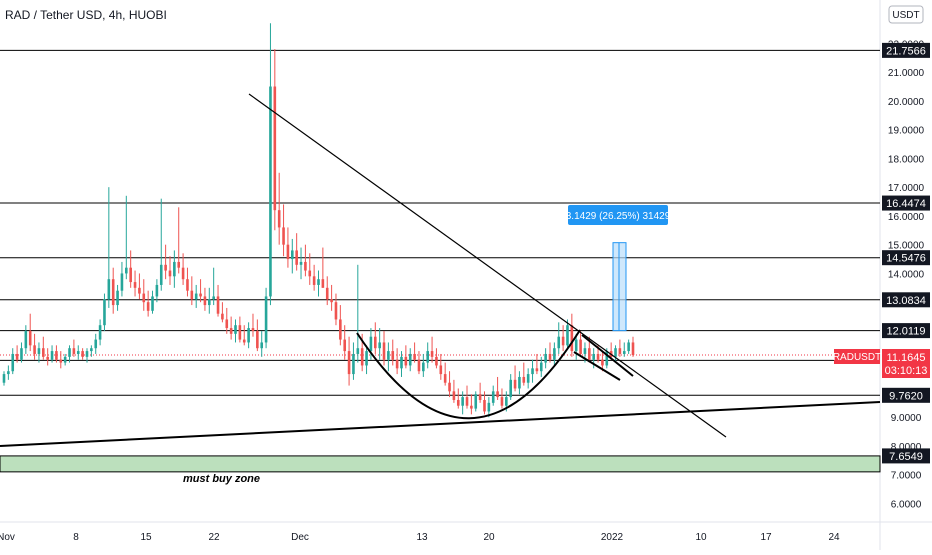 This screenshot has width=932, height=555. Describe the element at coordinates (906, 447) in the screenshot. I see `price-tick: 8.0000` at that location.